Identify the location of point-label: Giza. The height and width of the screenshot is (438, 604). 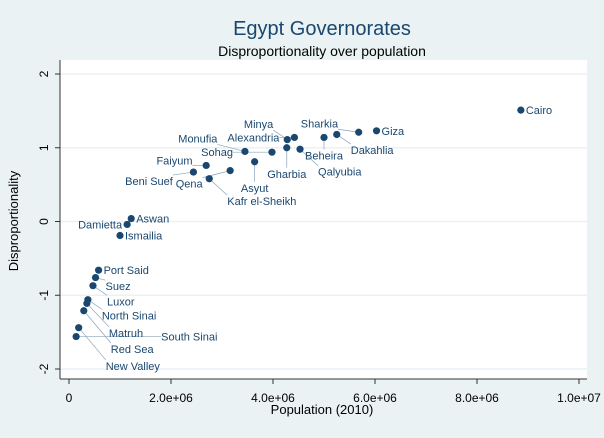
(394, 132).